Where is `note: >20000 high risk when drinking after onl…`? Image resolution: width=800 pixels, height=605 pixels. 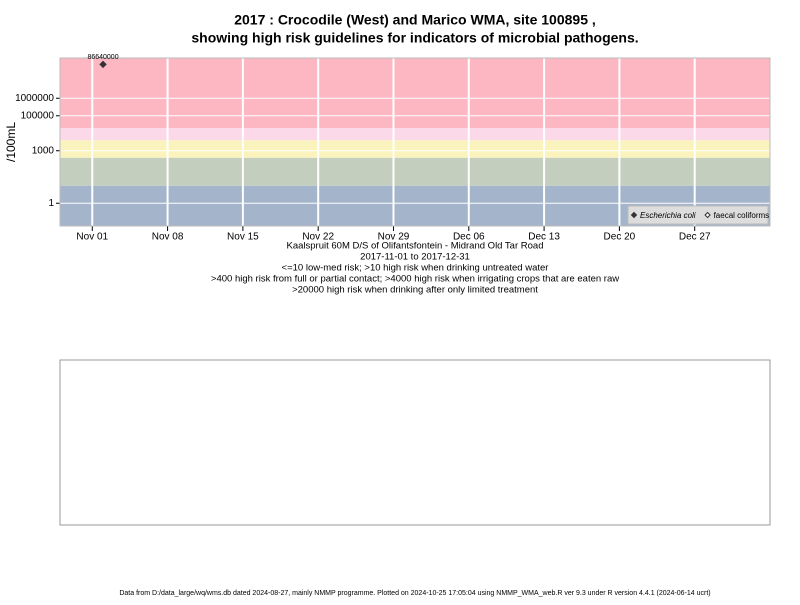
note: >20000 high risk when drinking after onl… is located at coordinates (415, 290).